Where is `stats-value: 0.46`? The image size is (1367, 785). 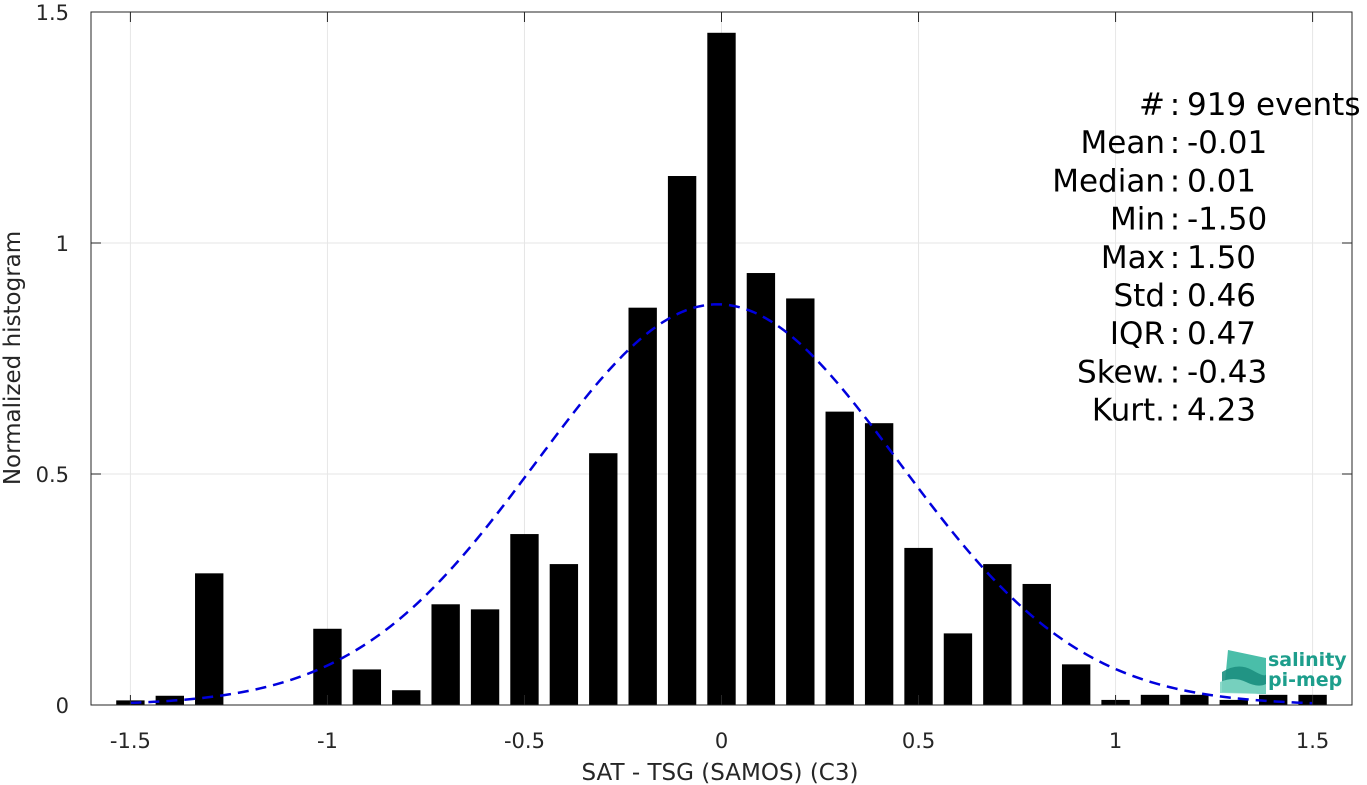
stats-value: 0.46 is located at coordinates (1221, 296).